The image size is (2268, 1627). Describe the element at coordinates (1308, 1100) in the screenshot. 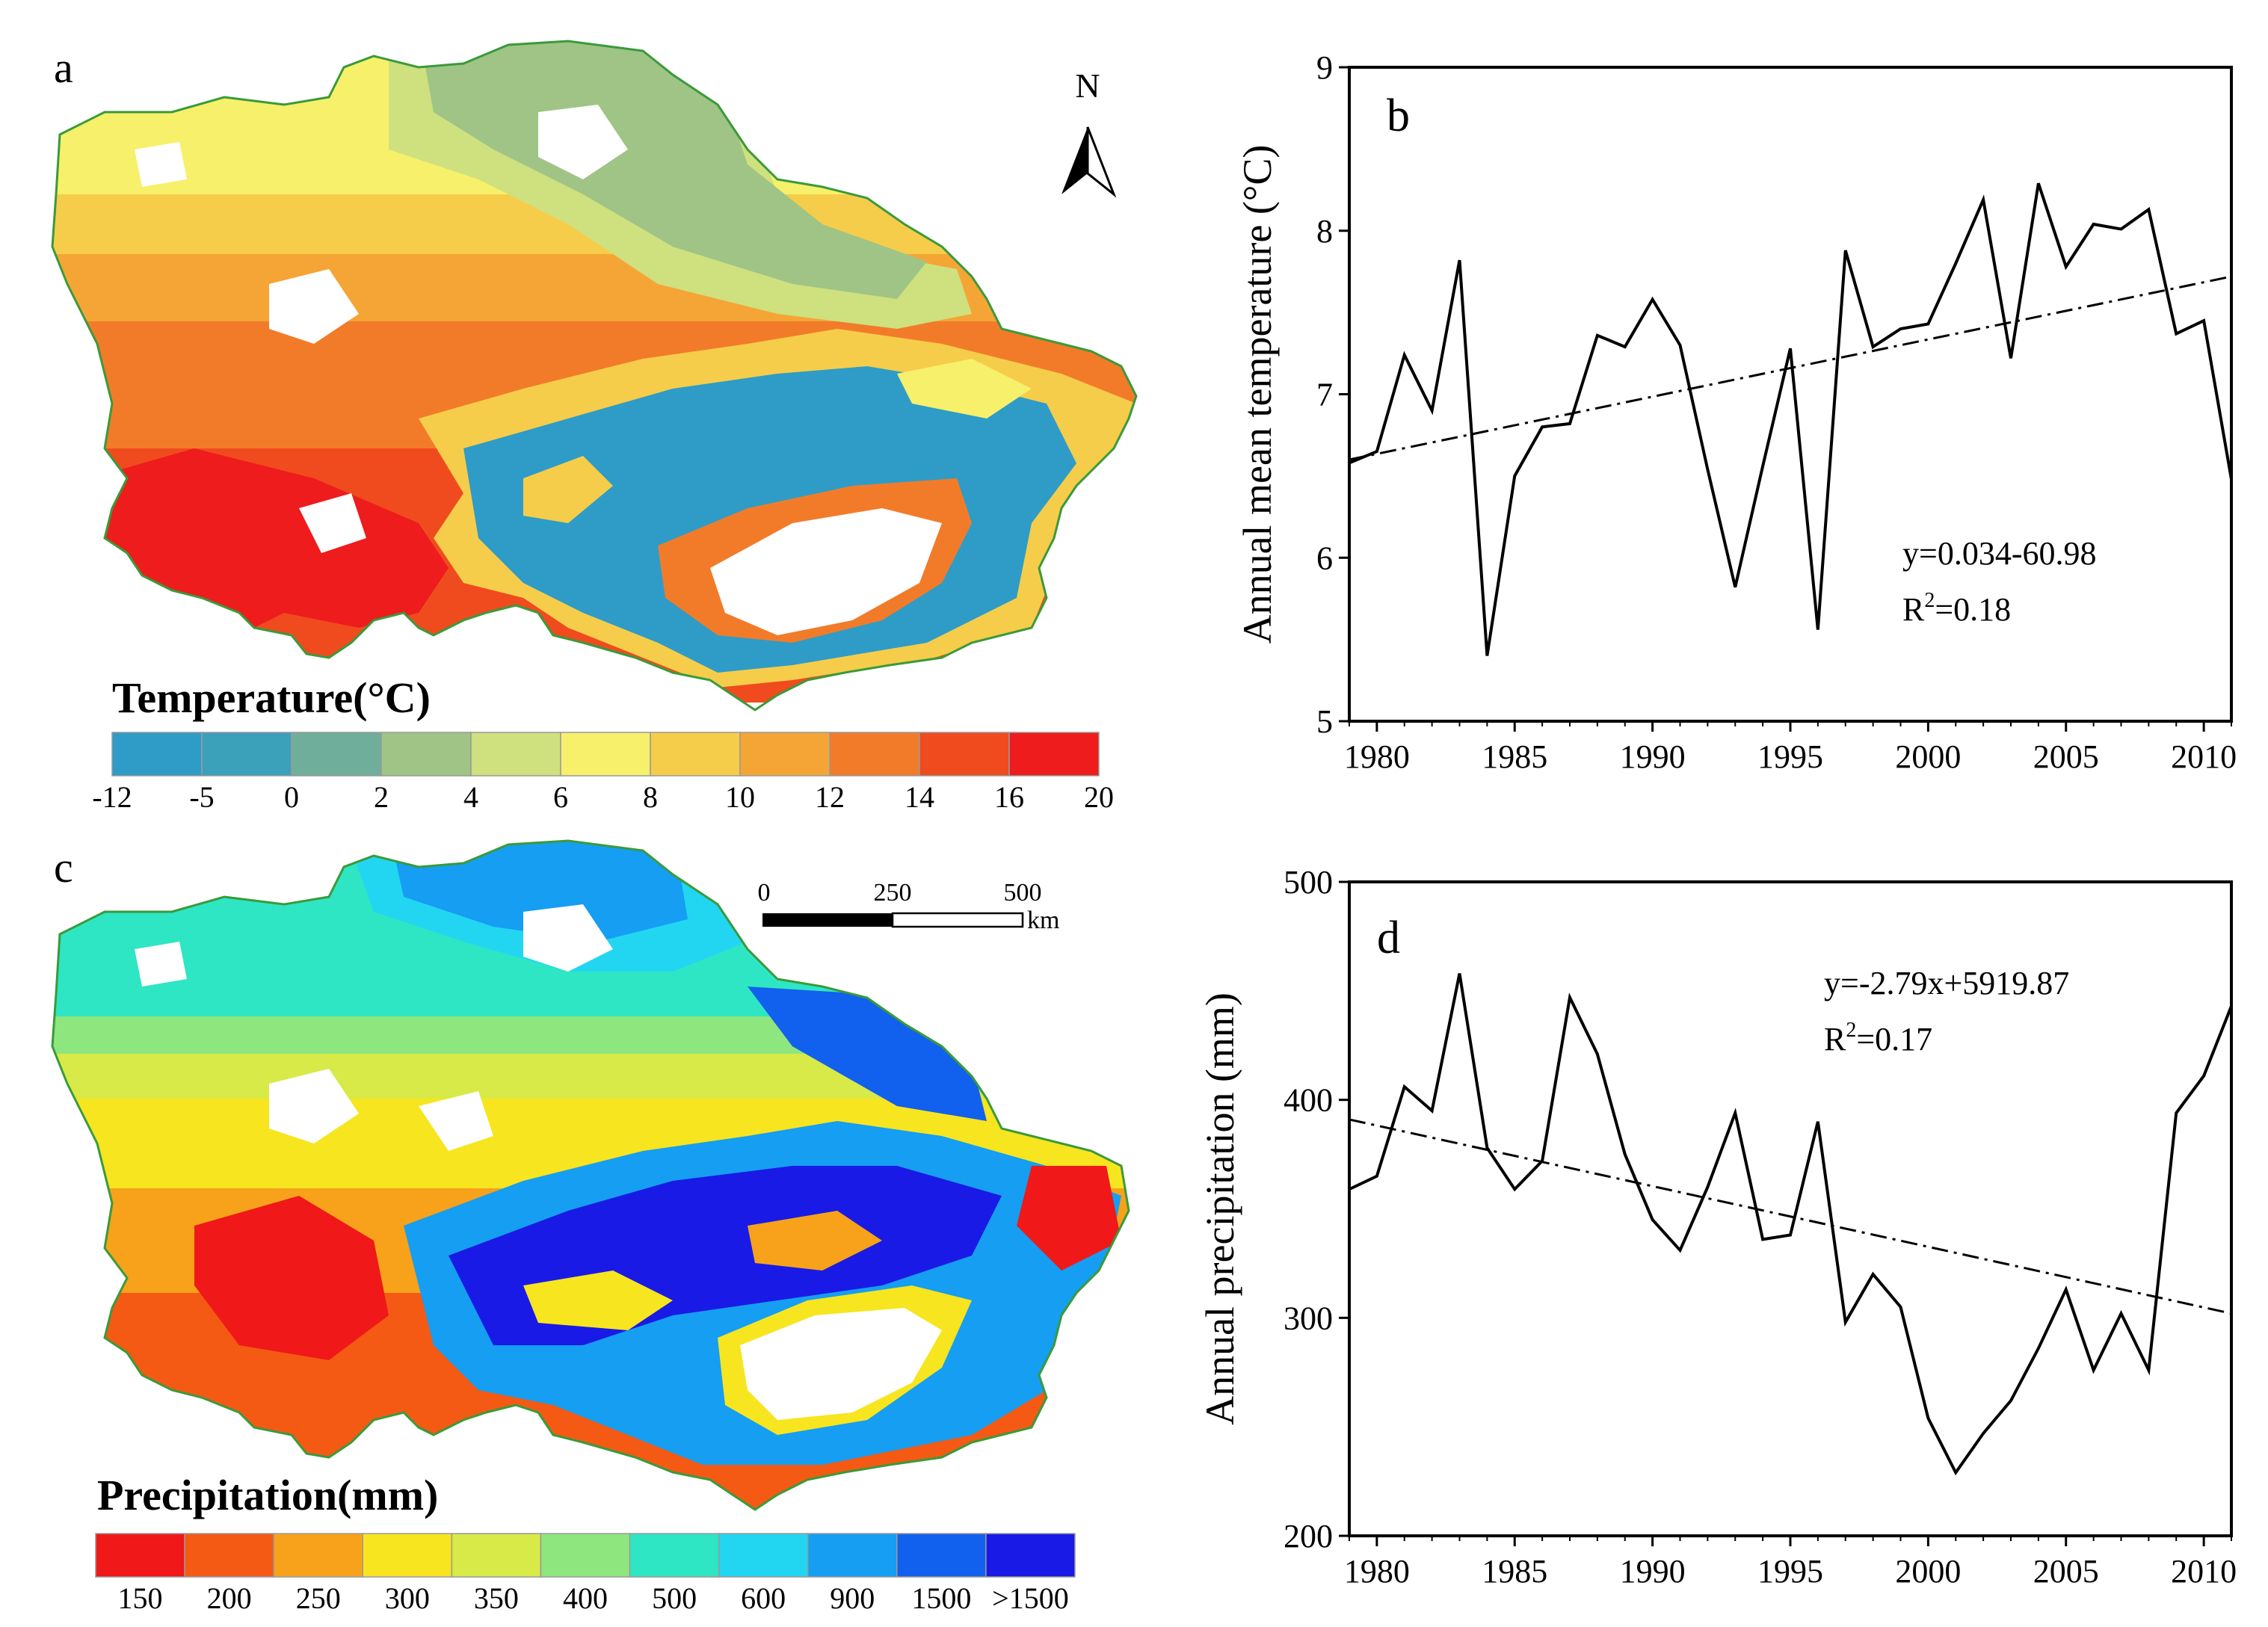

I see `y-tick-label: 400` at that location.